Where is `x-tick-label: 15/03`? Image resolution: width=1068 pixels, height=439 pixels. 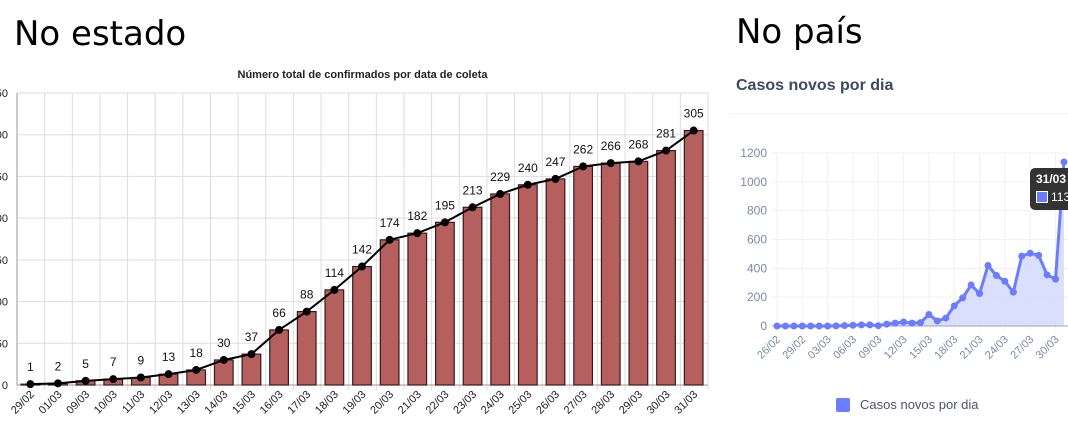
x-tick-label: 15/03 is located at coordinates (921, 348).